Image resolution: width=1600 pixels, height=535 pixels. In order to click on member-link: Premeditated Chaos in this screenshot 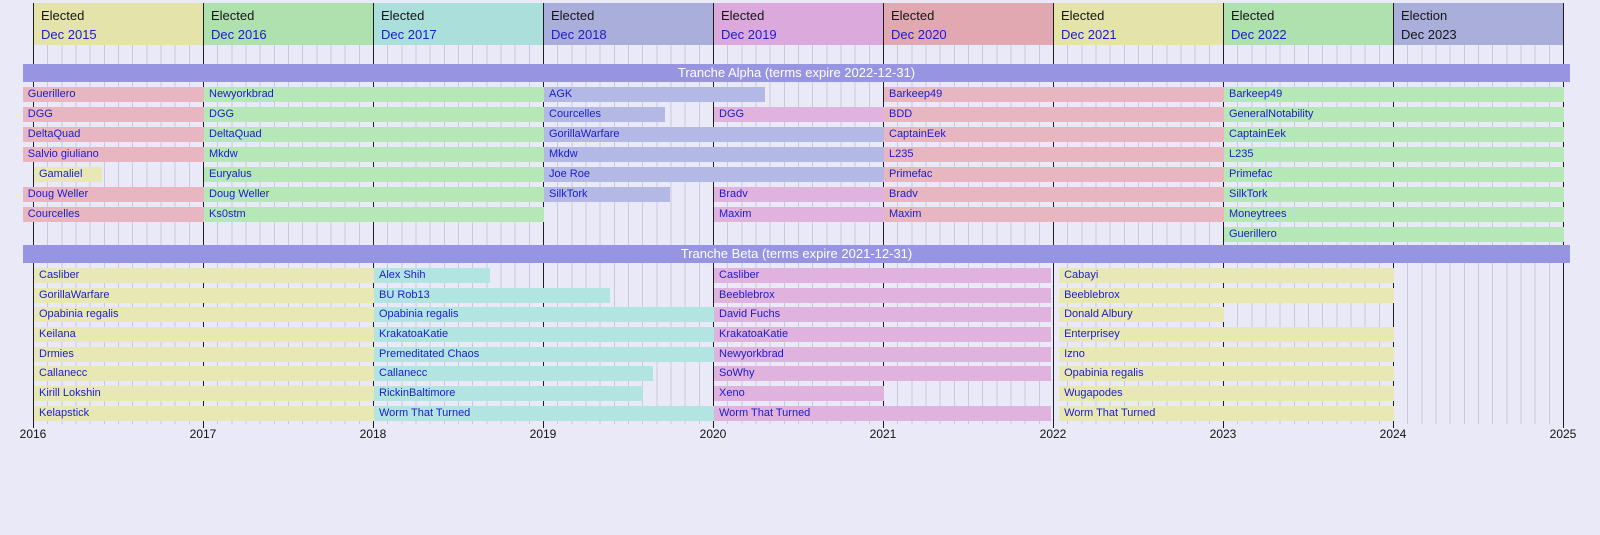, I will do `click(429, 353)`.